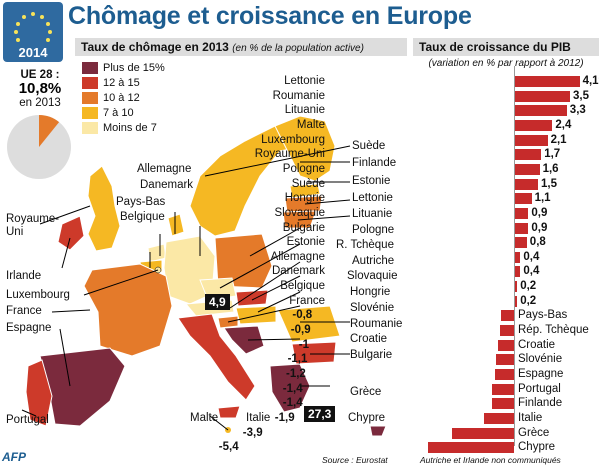  I want to click on growth-country-label: Rép. Tchèque, so click(553, 330).